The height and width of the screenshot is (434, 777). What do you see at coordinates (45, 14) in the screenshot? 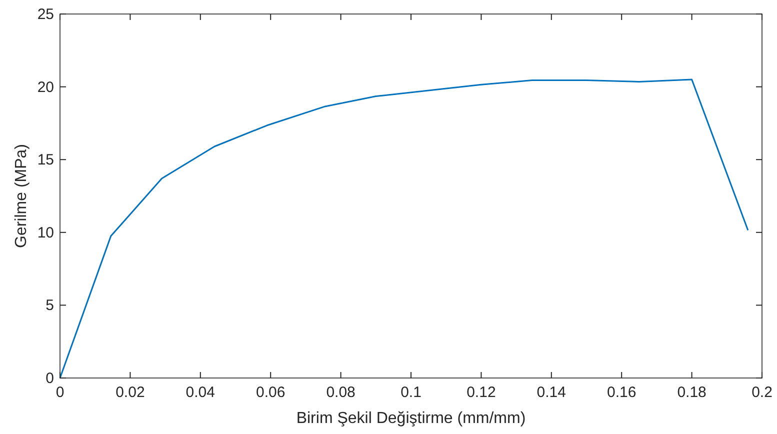
I see `y-tick-label: 25` at bounding box center [45, 14].